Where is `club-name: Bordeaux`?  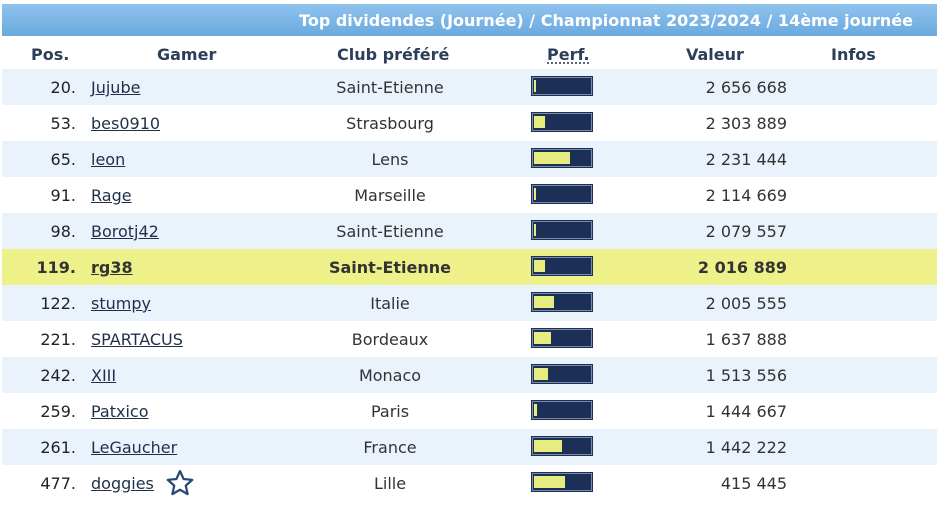 club-name: Bordeaux is located at coordinates (390, 339).